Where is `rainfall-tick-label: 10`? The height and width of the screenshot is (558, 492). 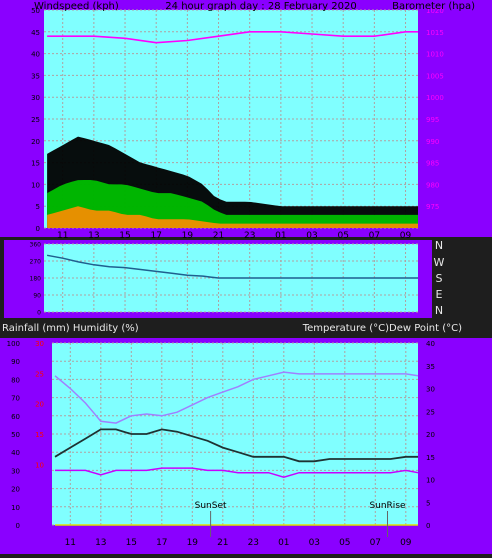 rainfall-tick-label: 10 is located at coordinates (39, 465).